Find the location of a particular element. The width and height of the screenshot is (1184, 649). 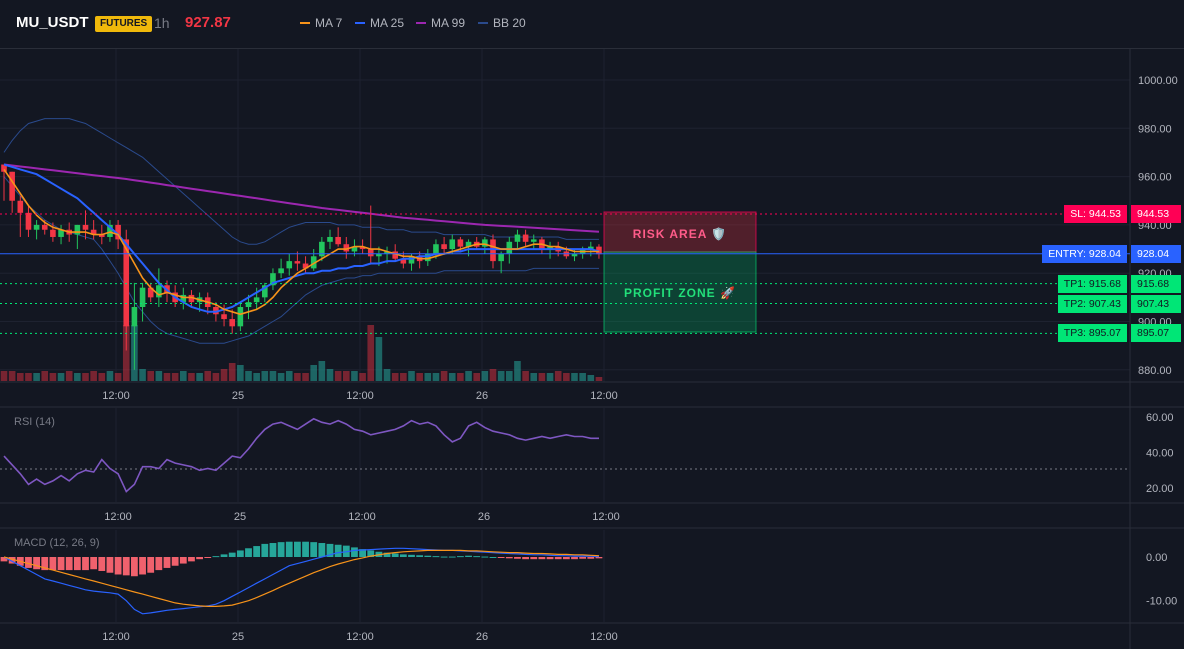

macd-pane: MACD (12, 26, 9) is located at coordinates (301, 576).